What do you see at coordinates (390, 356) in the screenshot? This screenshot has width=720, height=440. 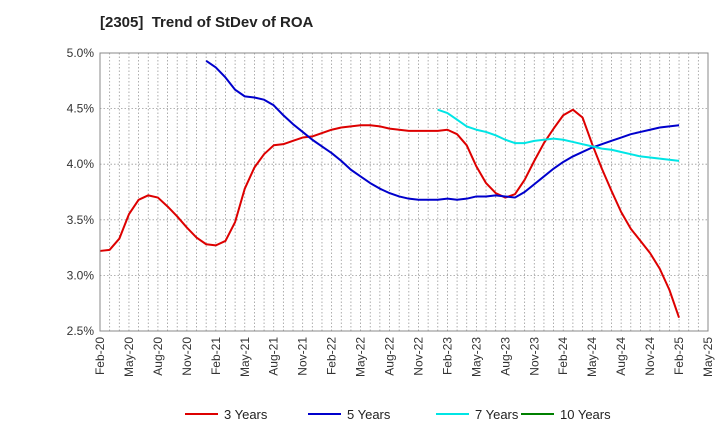 I see `x-tick-label: Aug-22` at bounding box center [390, 356].